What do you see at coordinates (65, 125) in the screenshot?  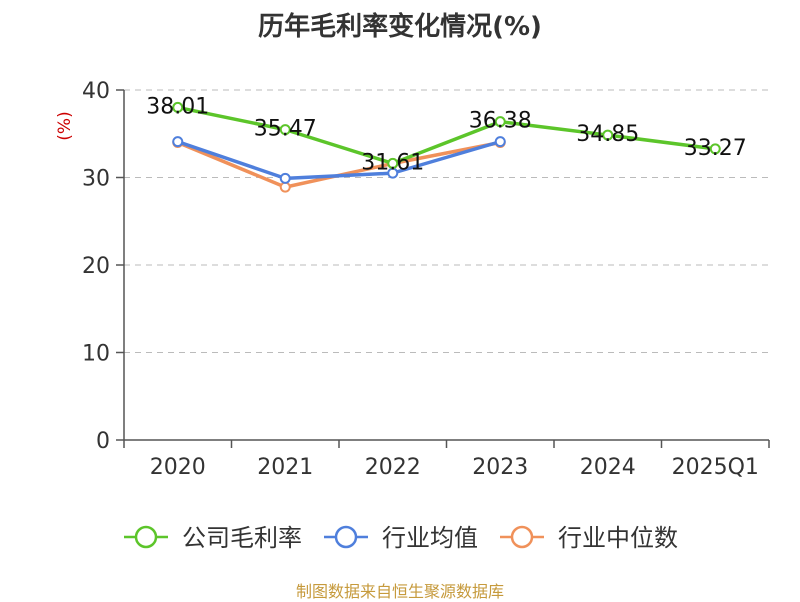 I see `y-axis-label: (%)` at bounding box center [65, 125].